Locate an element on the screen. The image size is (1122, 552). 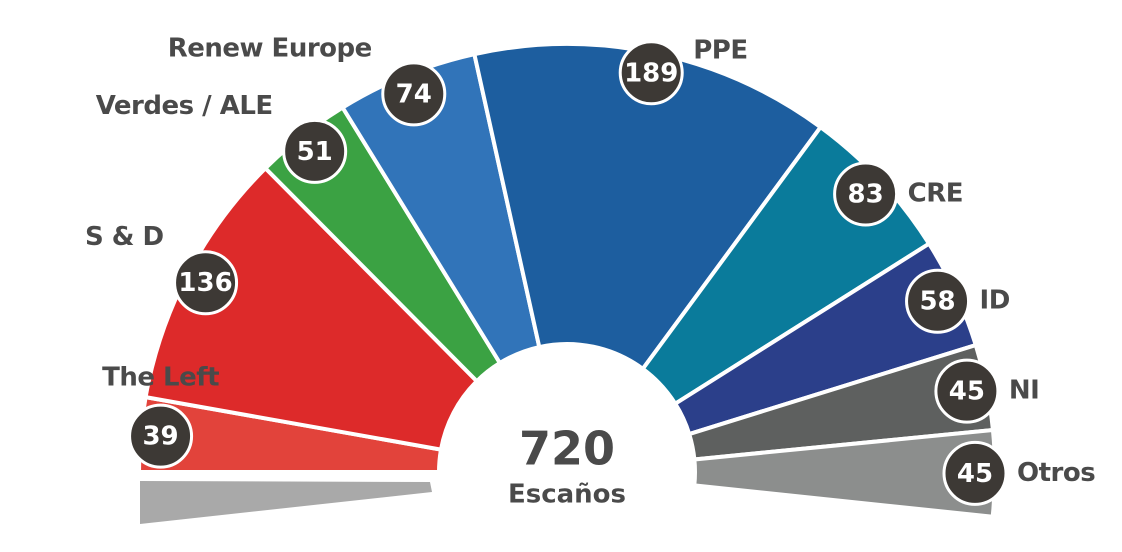
category-label: Otros is located at coordinates (1056, 473).